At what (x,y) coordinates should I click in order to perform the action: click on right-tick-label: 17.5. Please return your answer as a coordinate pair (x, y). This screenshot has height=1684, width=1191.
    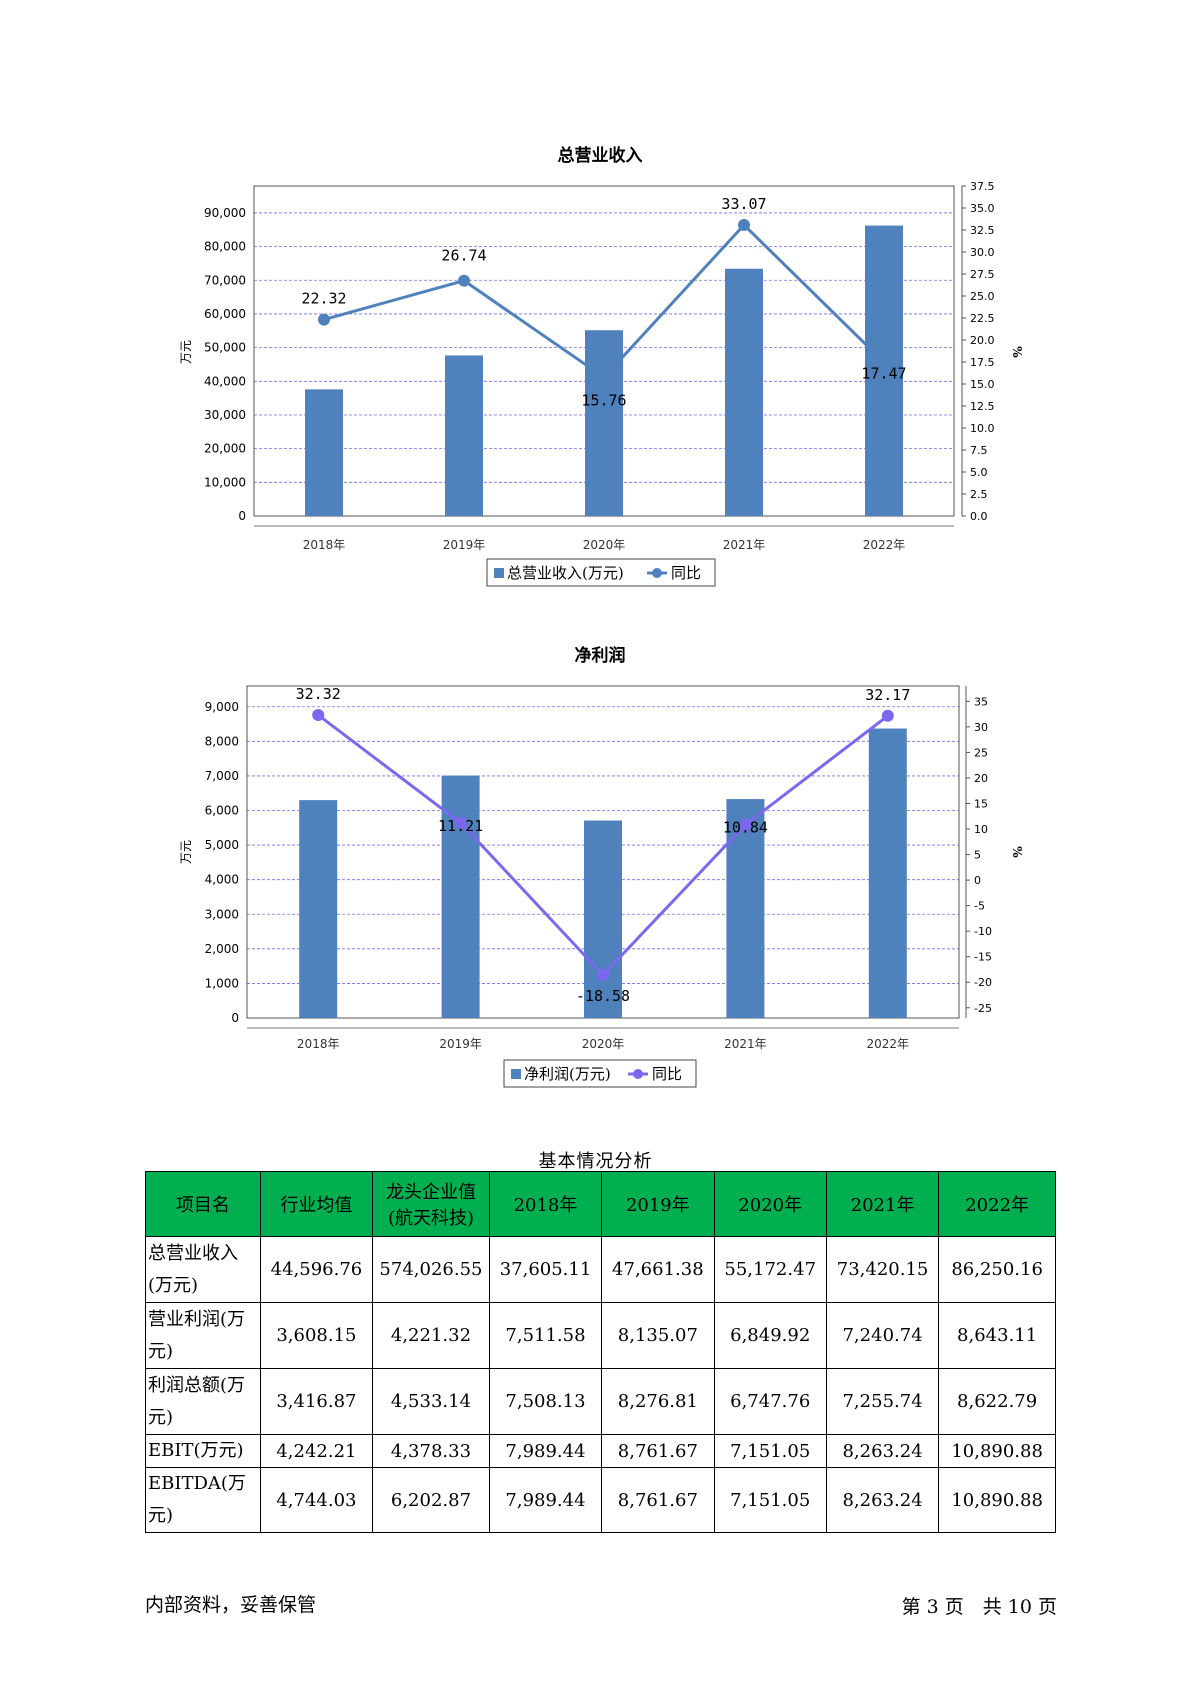
    Looking at the image, I should click on (982, 362).